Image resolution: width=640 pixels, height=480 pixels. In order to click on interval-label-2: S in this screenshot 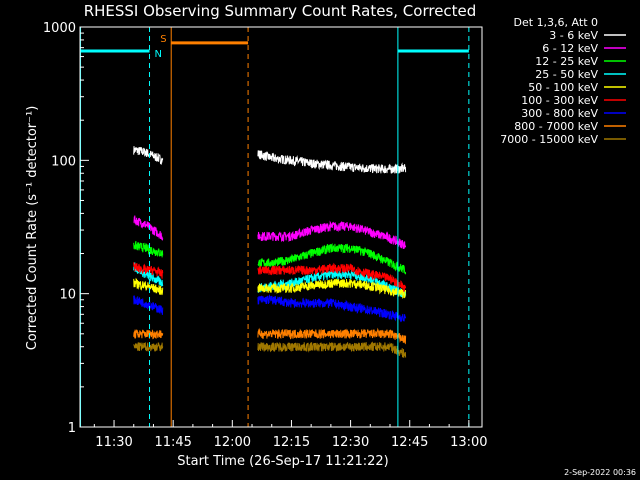, I will do `click(163, 39)`.